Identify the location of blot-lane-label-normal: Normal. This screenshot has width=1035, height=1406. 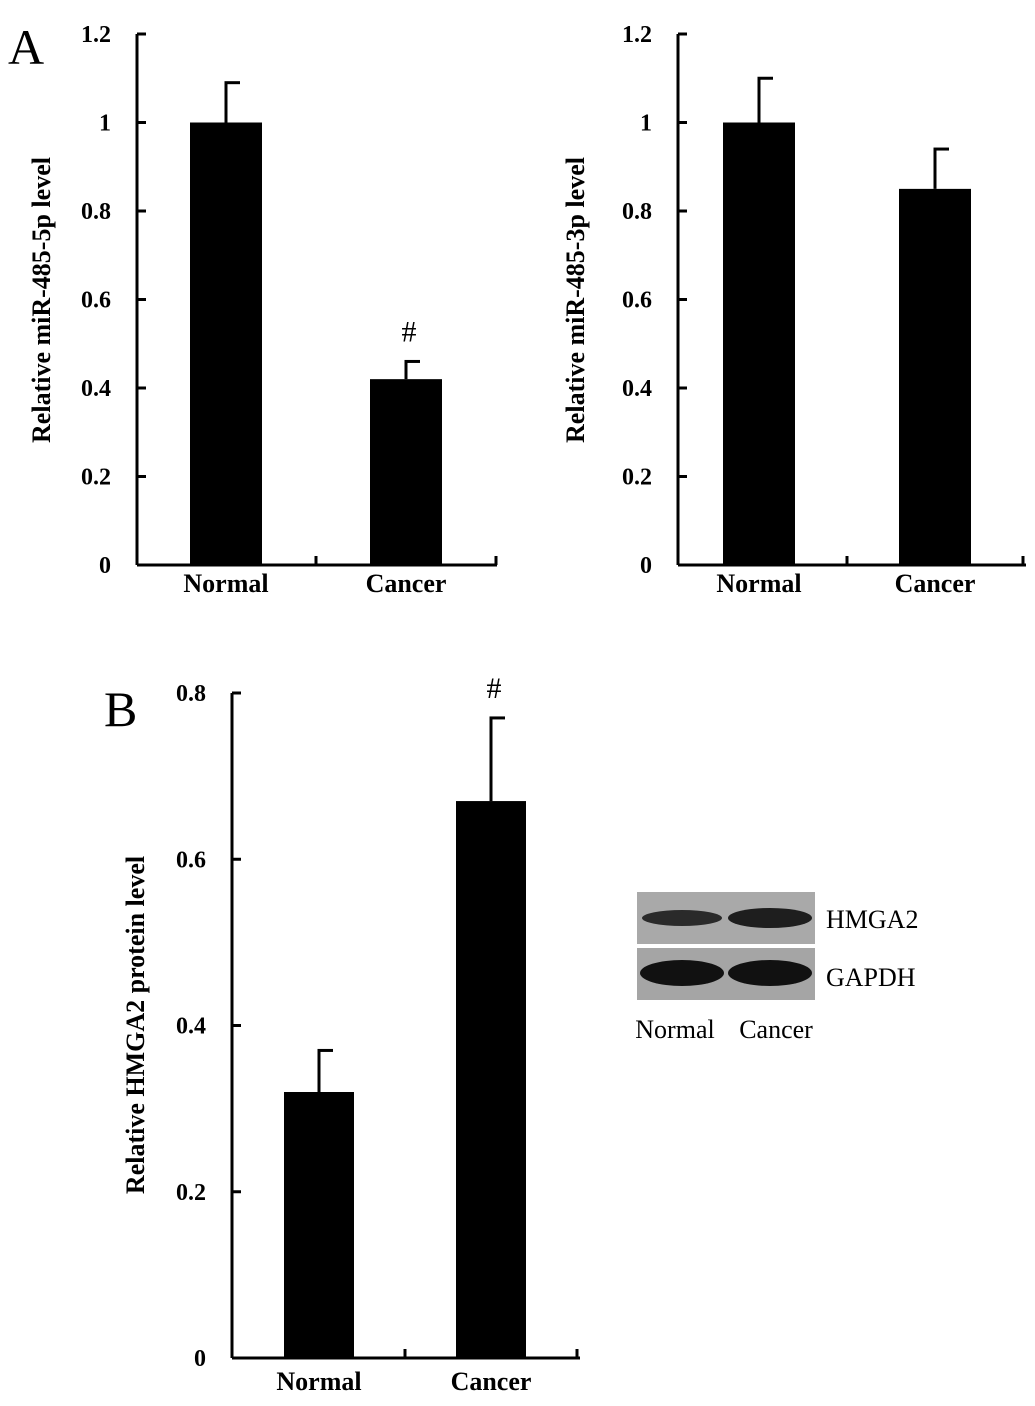
(674, 1029).